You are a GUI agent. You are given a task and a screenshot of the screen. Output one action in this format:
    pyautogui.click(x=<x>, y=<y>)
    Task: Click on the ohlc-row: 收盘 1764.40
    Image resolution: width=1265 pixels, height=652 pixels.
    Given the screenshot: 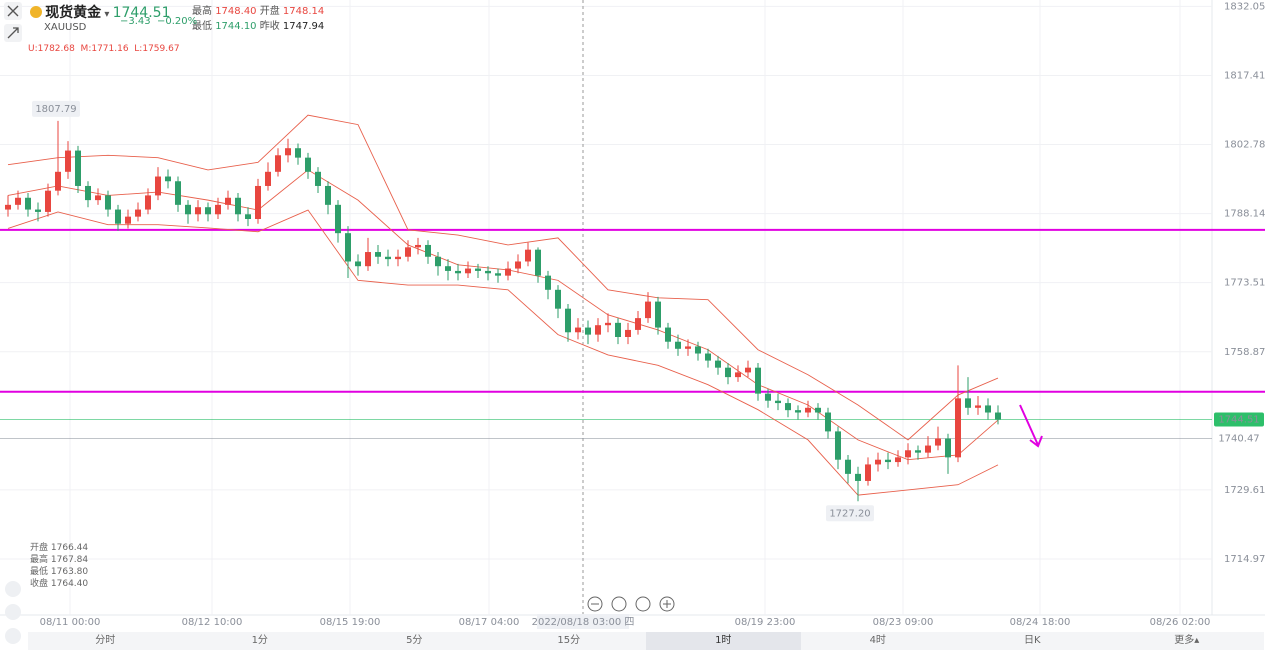 What is the action you would take?
    pyautogui.click(x=59, y=584)
    